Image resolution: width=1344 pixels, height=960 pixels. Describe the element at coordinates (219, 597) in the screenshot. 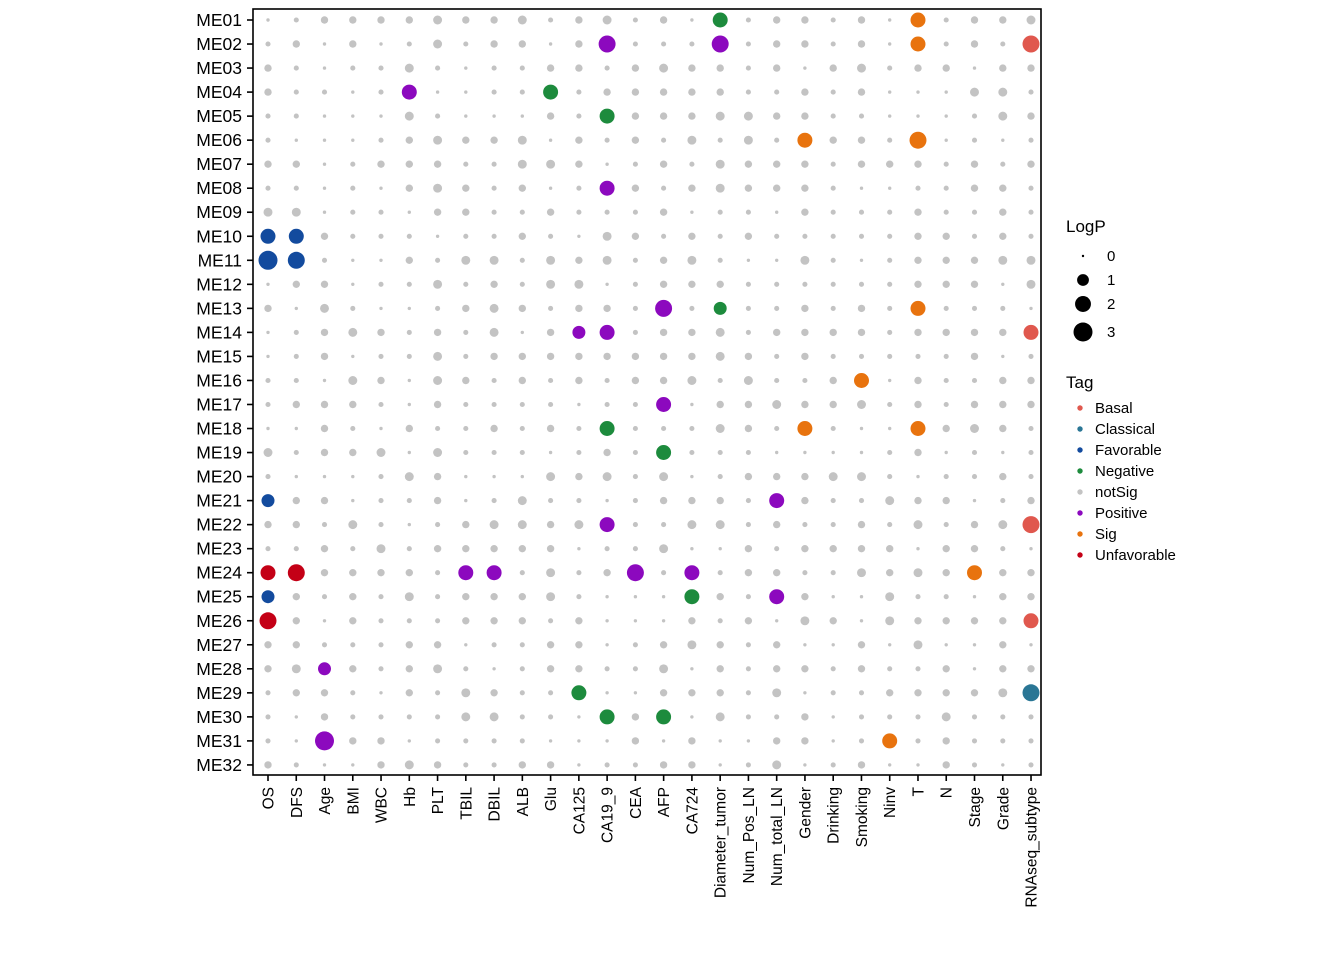

I see `y-tick-label: ME25` at that location.